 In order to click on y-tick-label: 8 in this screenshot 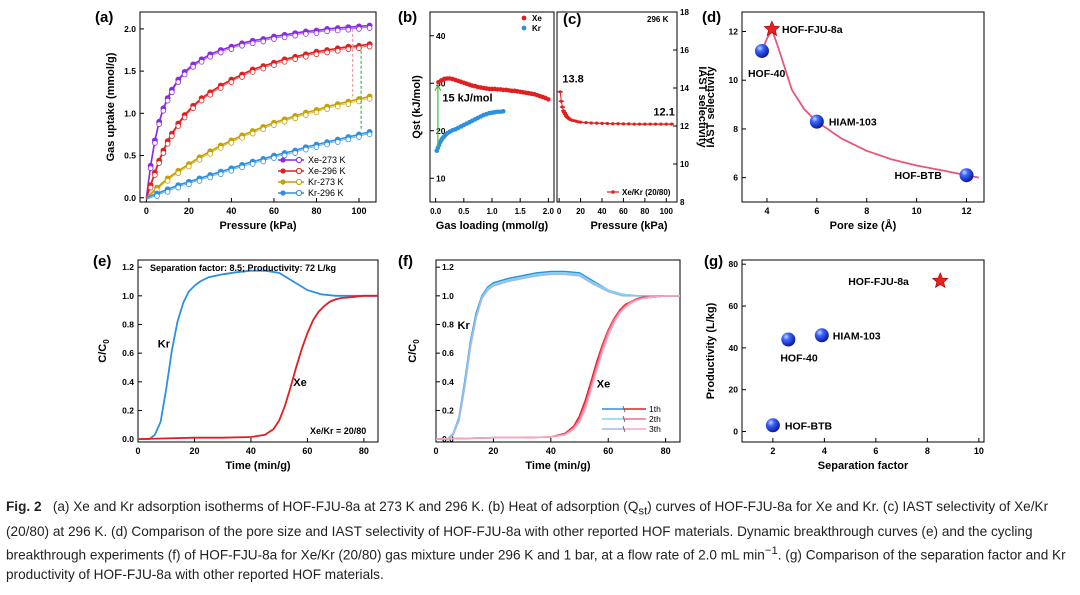, I will do `click(682, 202)`.